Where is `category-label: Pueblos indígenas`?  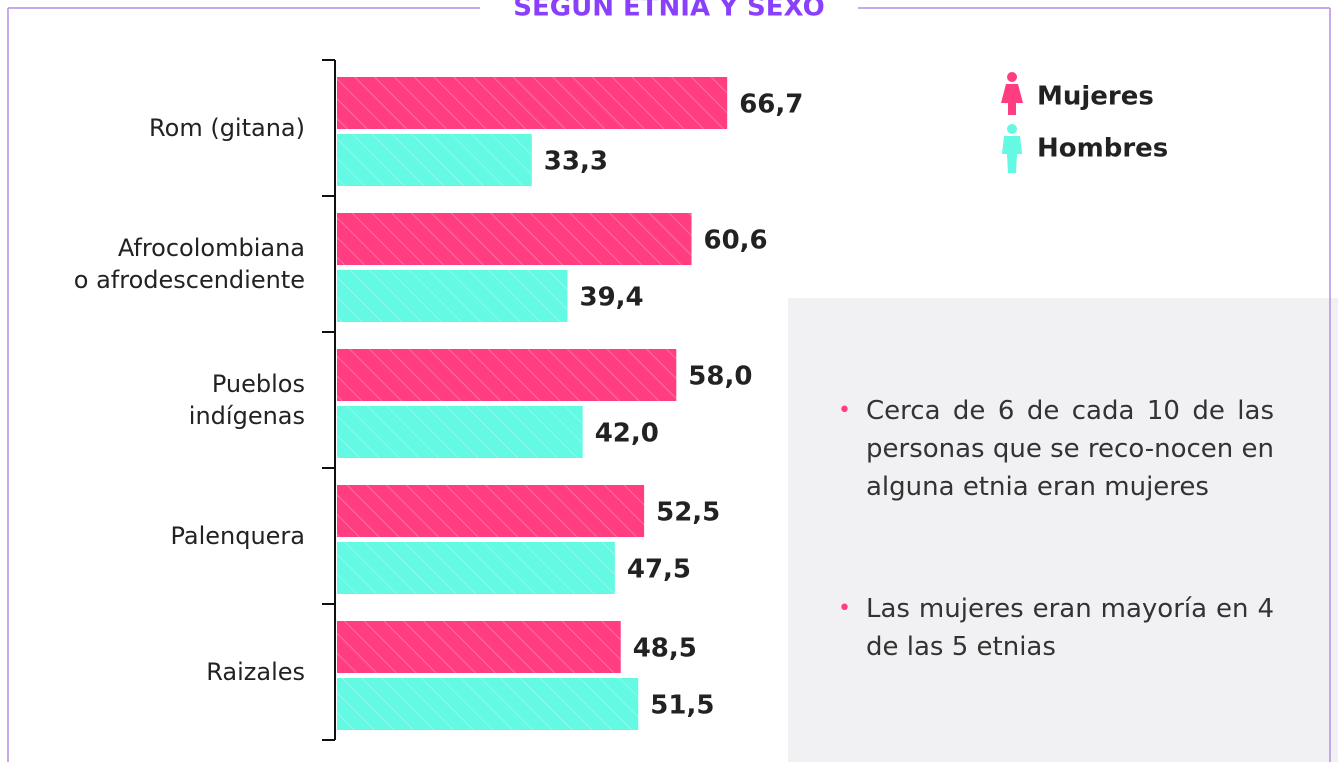
category-label: Pueblos indígenas is located at coordinates (246, 400).